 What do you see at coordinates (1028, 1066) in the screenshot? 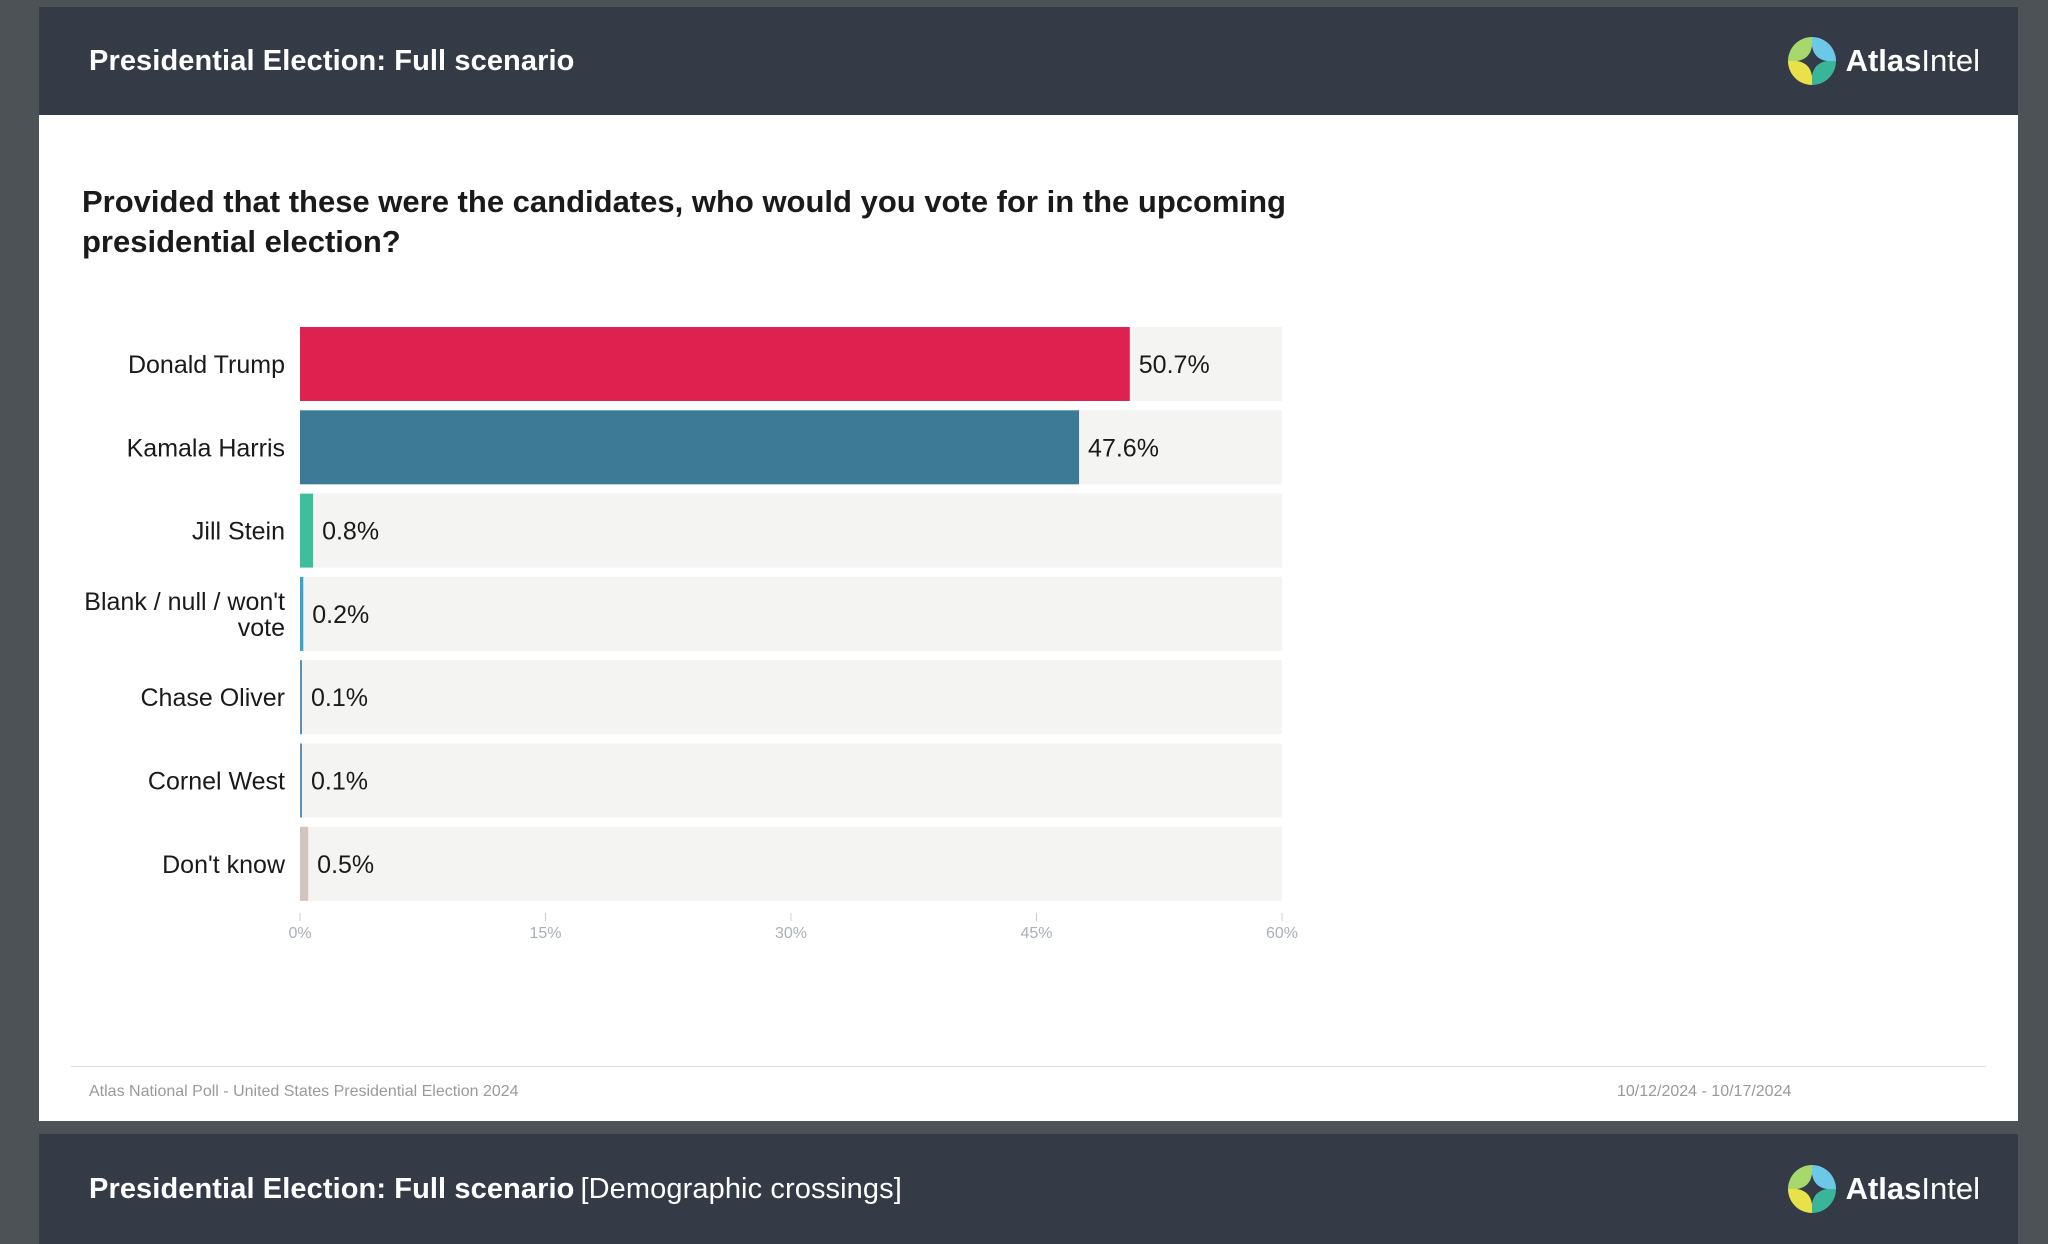
I see `footer-divider` at bounding box center [1028, 1066].